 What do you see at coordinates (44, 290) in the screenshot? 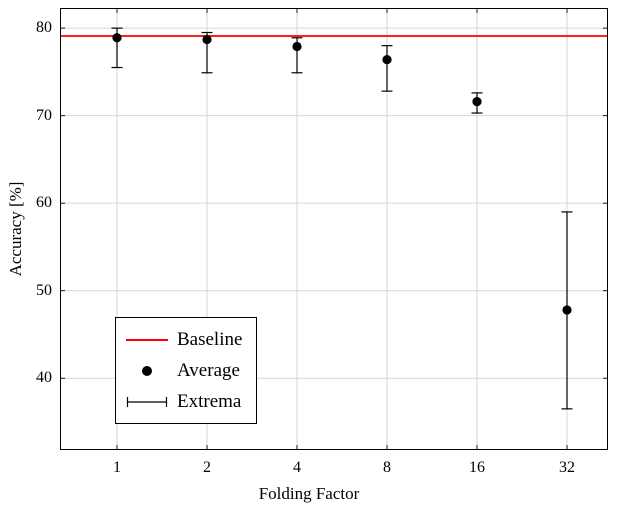
I see `y-tick-label: 50` at bounding box center [44, 290].